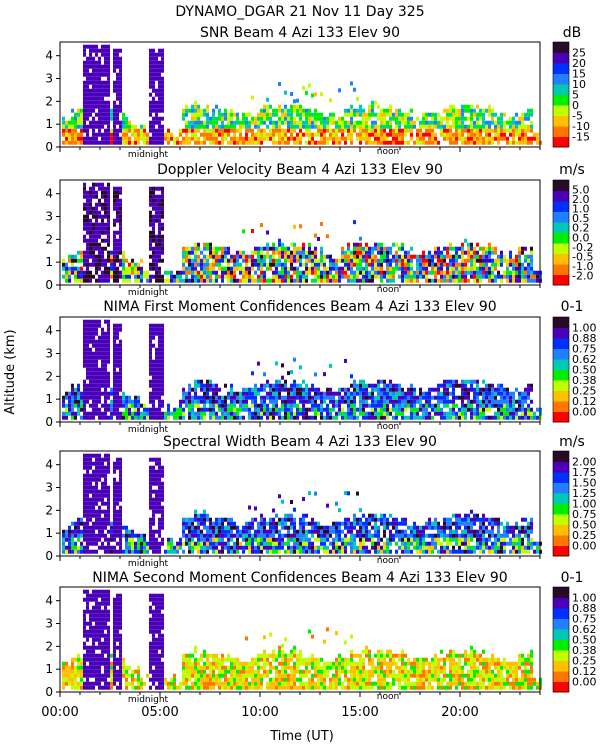  Describe the element at coordinates (584, 412) in the screenshot. I see `colorbar-label: 0.00` at that location.